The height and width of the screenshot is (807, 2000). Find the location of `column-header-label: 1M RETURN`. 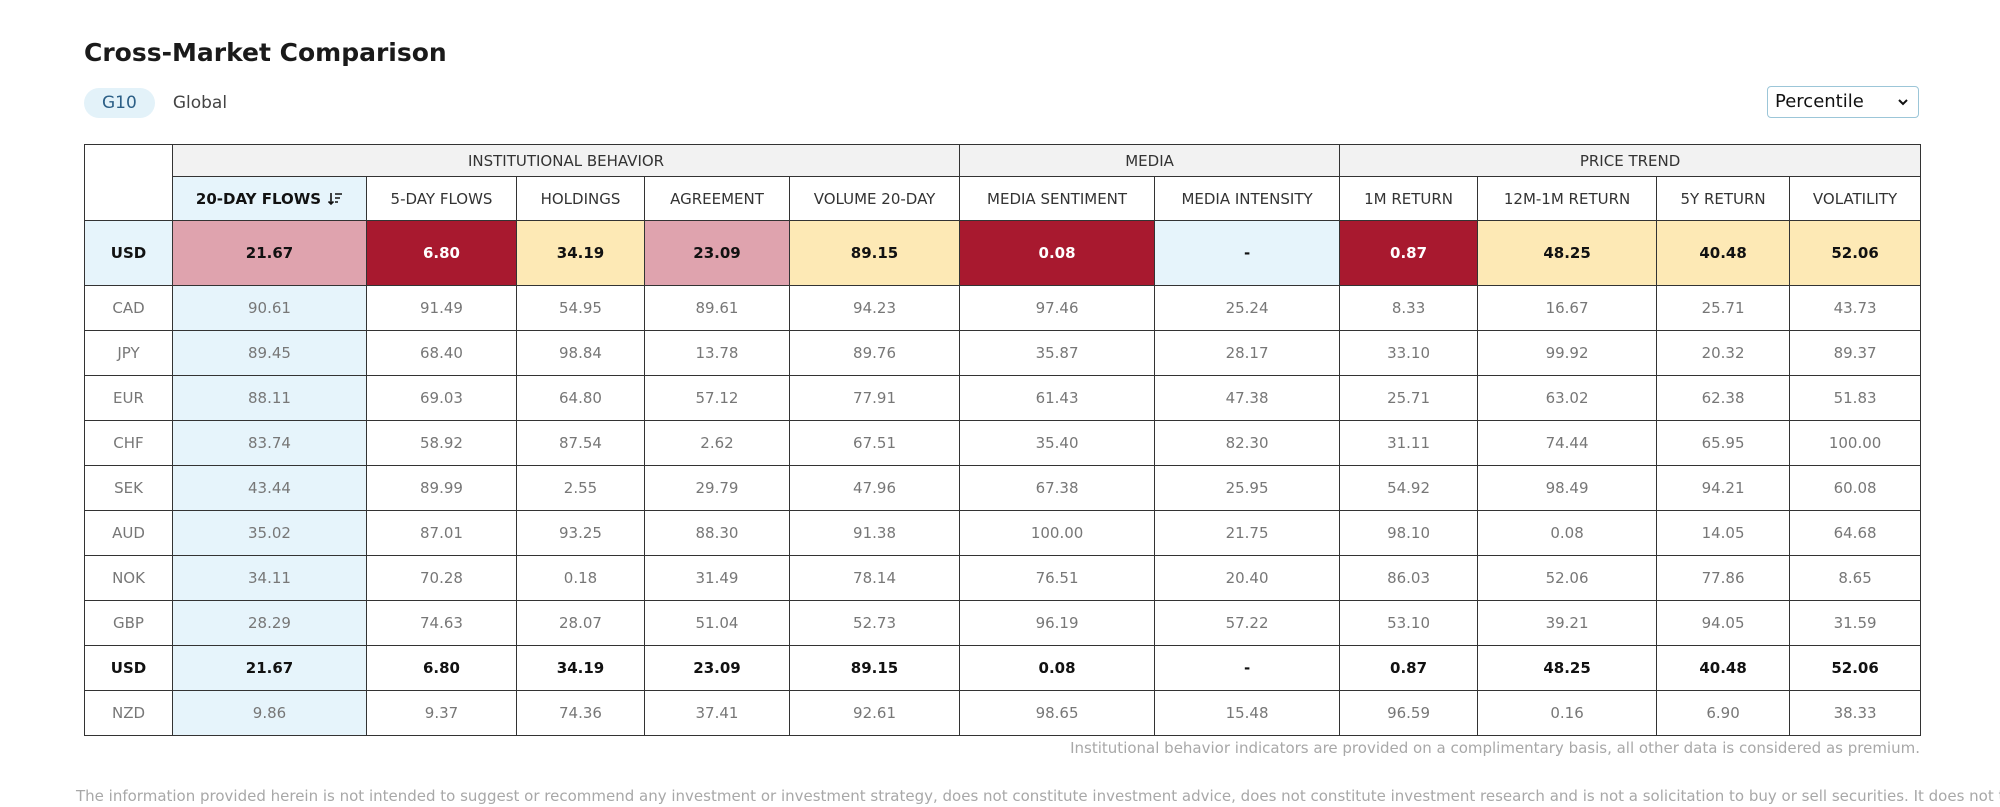

column-header-label: 1M RETURN is located at coordinates (1409, 198).